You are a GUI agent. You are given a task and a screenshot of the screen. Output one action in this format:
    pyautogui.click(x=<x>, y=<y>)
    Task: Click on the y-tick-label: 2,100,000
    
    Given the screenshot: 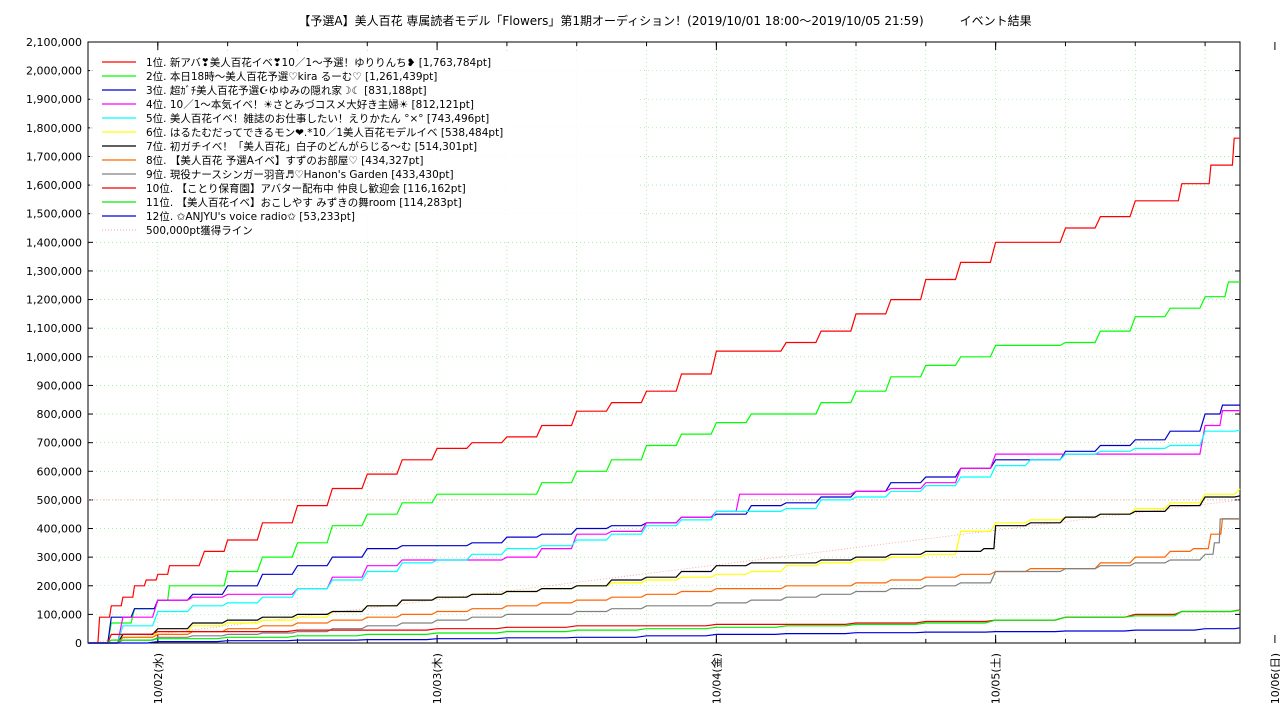 What is the action you would take?
    pyautogui.click(x=54, y=42)
    